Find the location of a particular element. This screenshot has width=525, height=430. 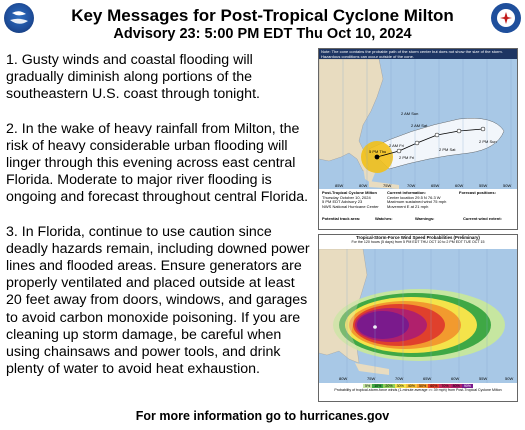

legend-watches: Watches: is located at coordinates (384, 218).